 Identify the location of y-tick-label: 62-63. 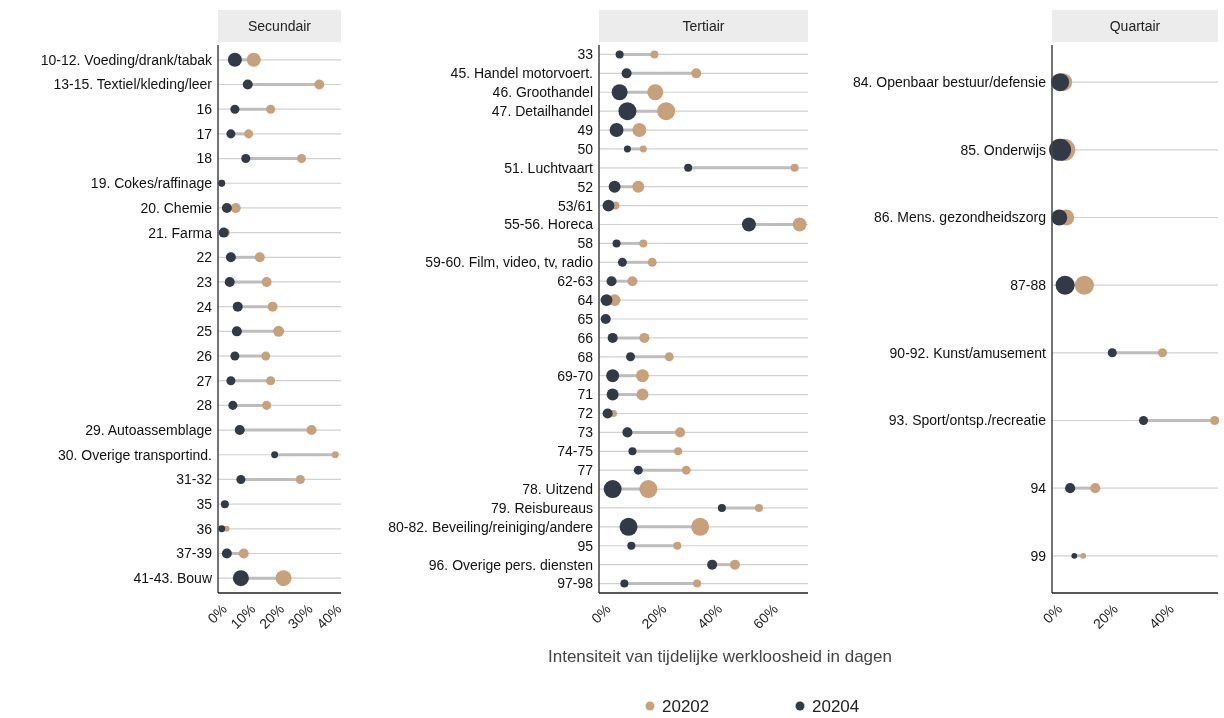
(575, 281).